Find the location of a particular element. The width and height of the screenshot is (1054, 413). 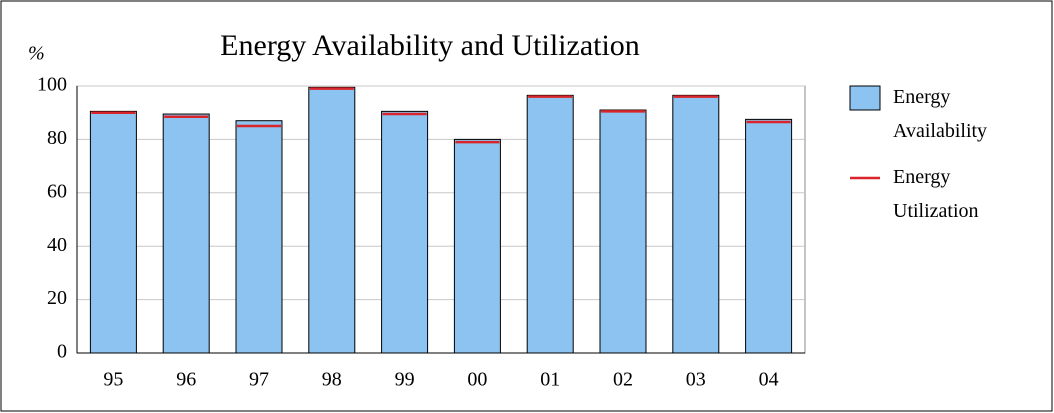

legend-label: Energy Availability is located at coordinates (940, 114).